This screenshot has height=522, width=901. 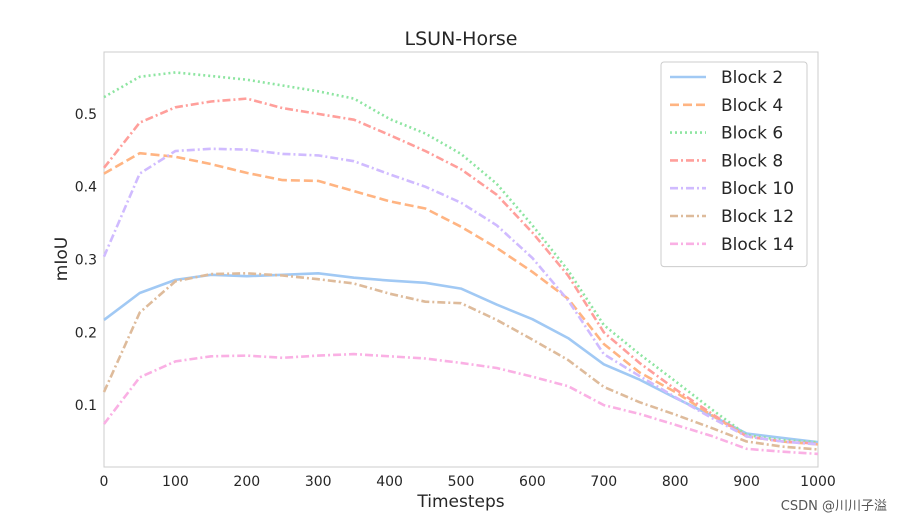 What do you see at coordinates (675, 482) in the screenshot?
I see `x-tick-label: 800` at bounding box center [675, 482].